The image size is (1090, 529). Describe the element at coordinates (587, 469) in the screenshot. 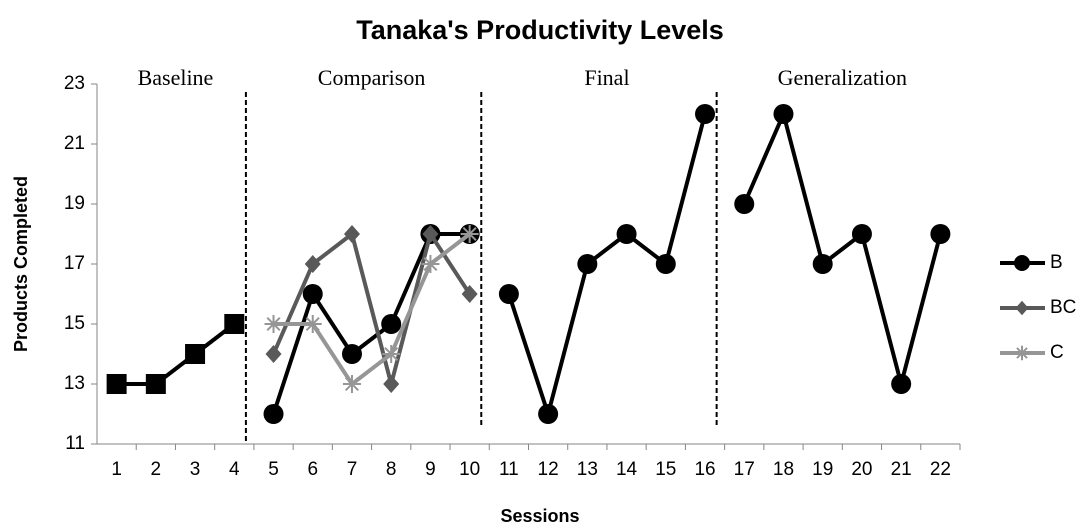

I see `x-tick-label: 13` at that location.